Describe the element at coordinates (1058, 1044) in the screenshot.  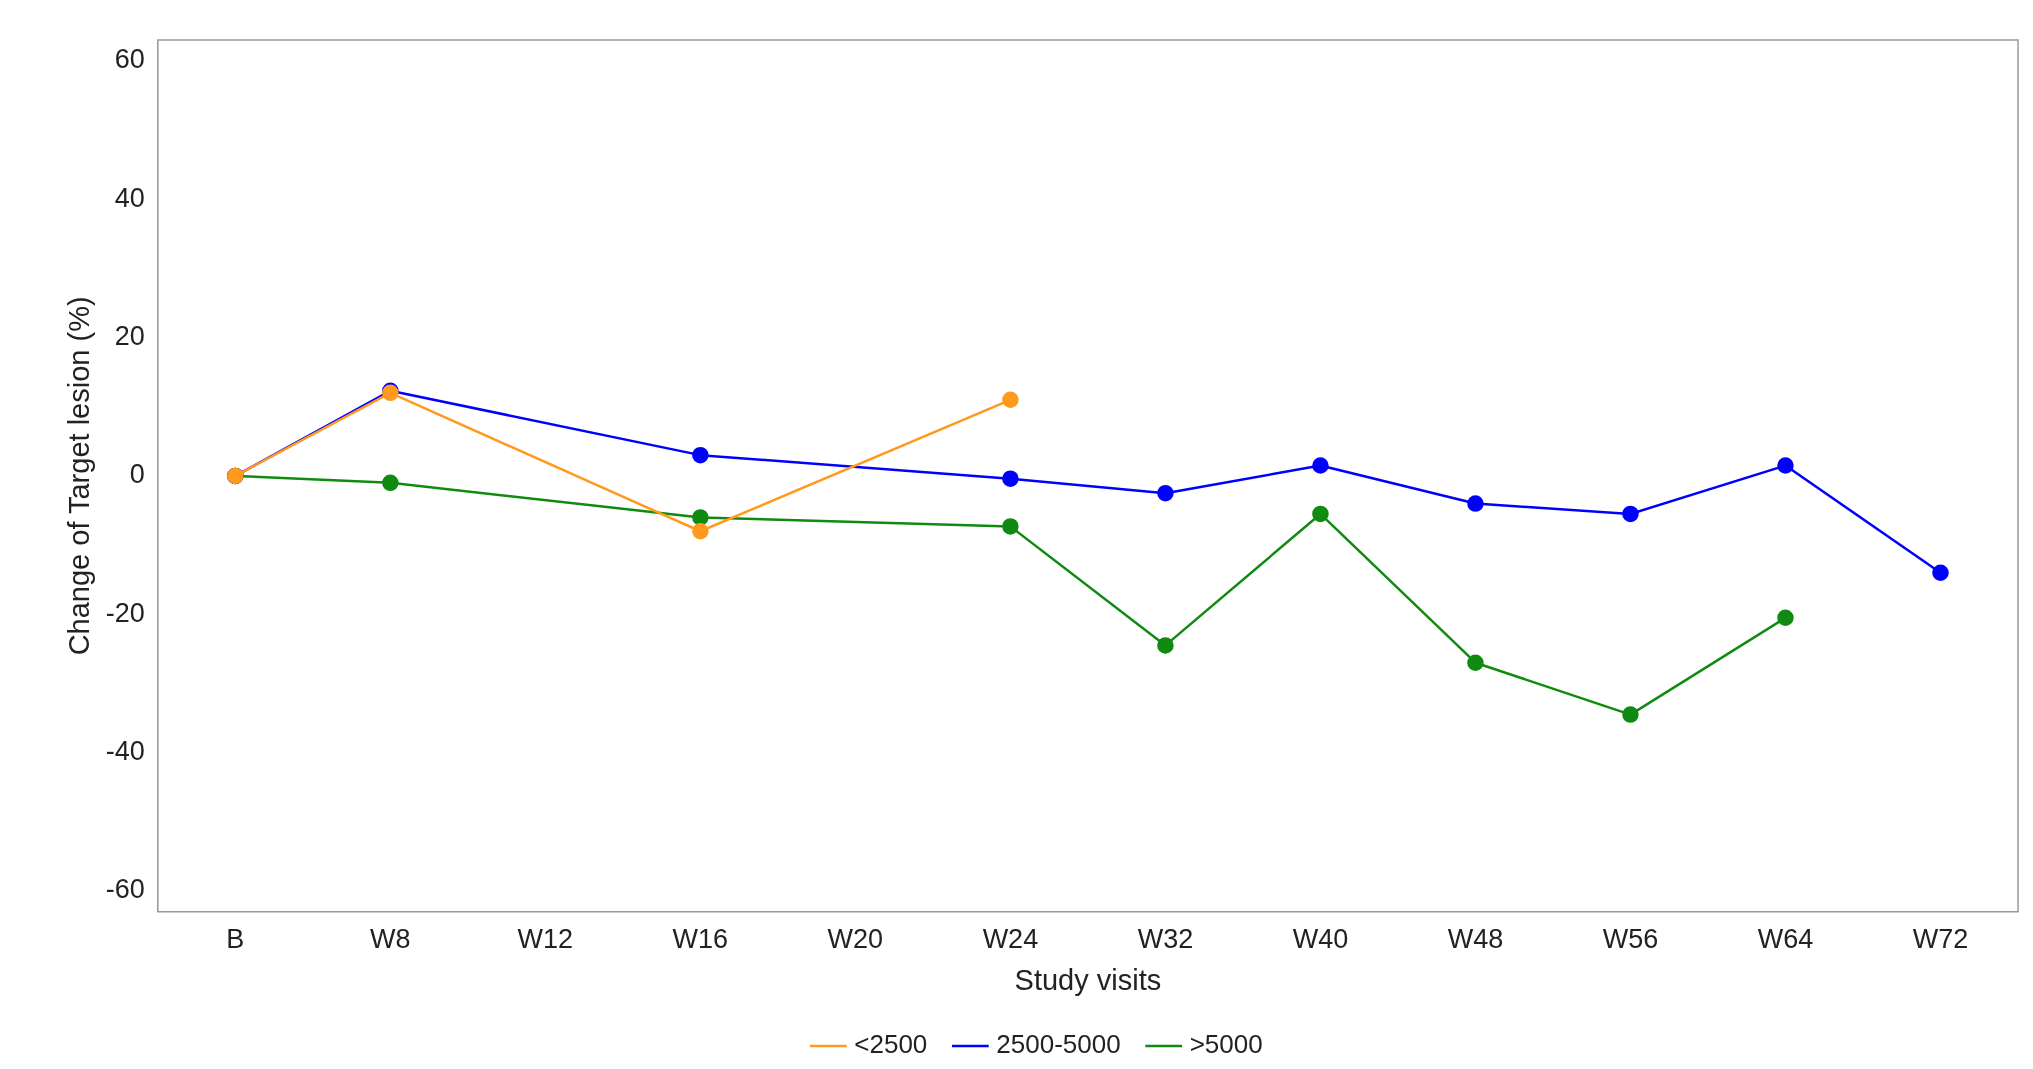
I see `legend-label: 2500-5000` at that location.